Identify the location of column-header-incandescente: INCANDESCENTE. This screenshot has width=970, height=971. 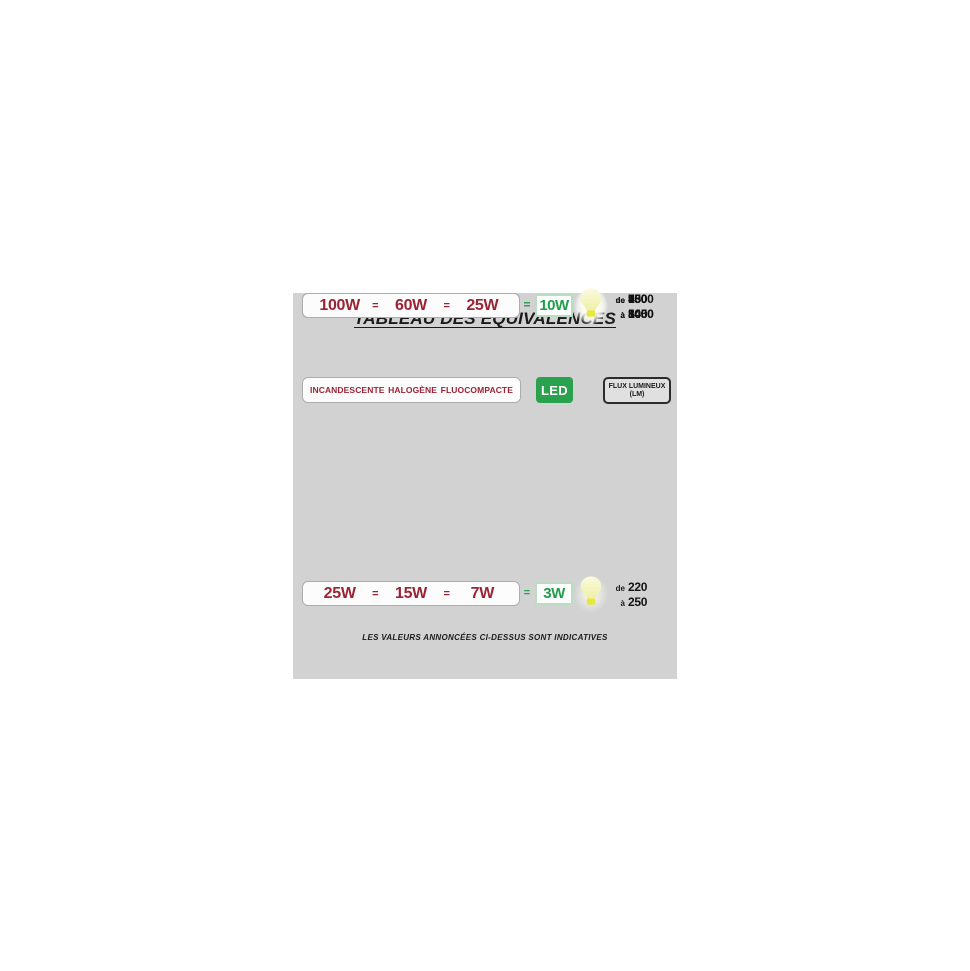
(347, 390).